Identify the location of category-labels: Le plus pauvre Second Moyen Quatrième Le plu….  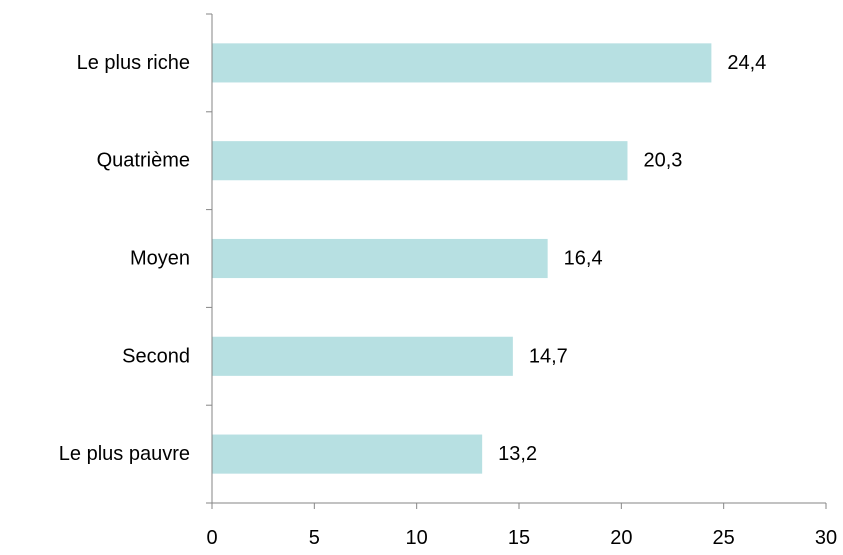
(124, 258).